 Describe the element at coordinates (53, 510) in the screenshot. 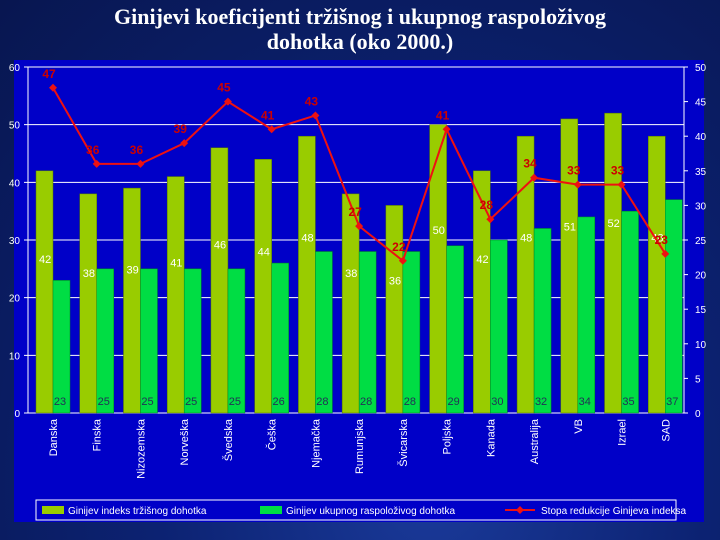

I see `legend-swatch-market` at that location.